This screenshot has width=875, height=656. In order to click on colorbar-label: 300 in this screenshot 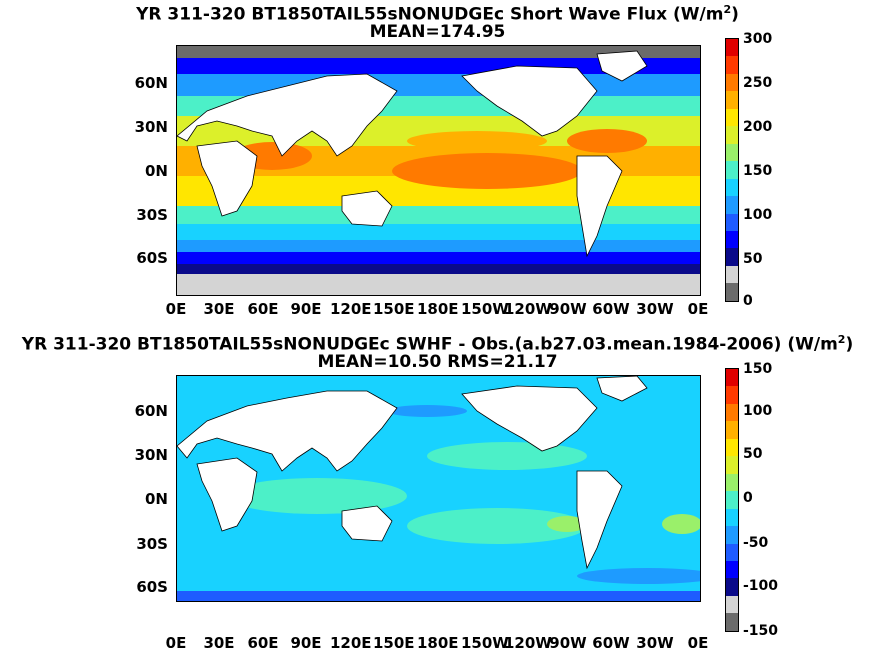, I will do `click(758, 39)`.